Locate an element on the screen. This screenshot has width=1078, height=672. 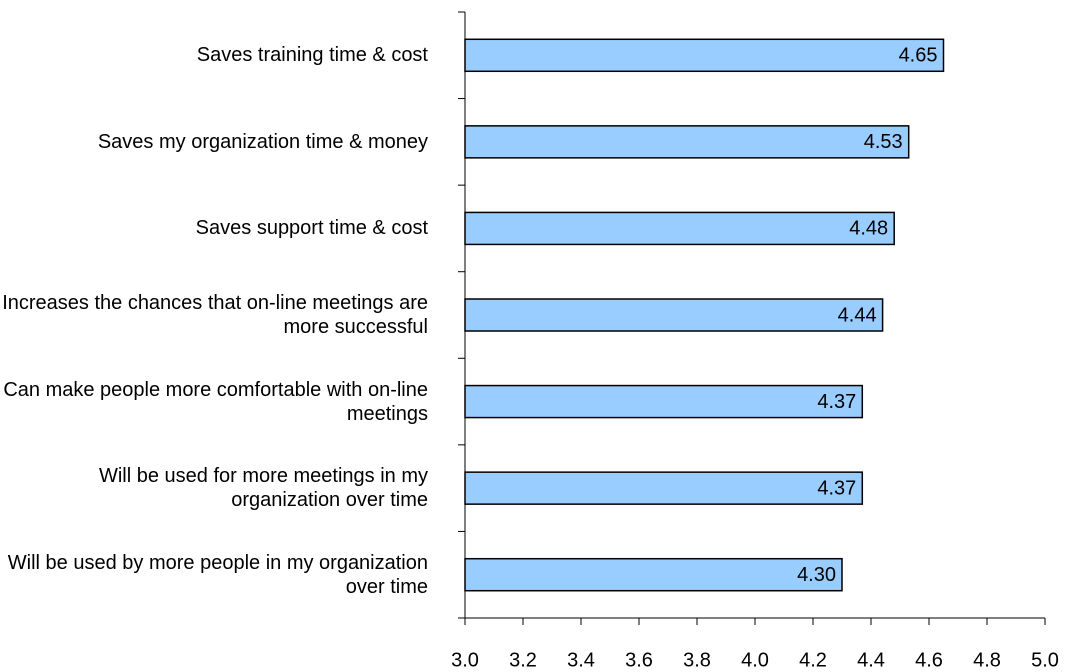
x-tick-label: 4.8 is located at coordinates (987, 660).